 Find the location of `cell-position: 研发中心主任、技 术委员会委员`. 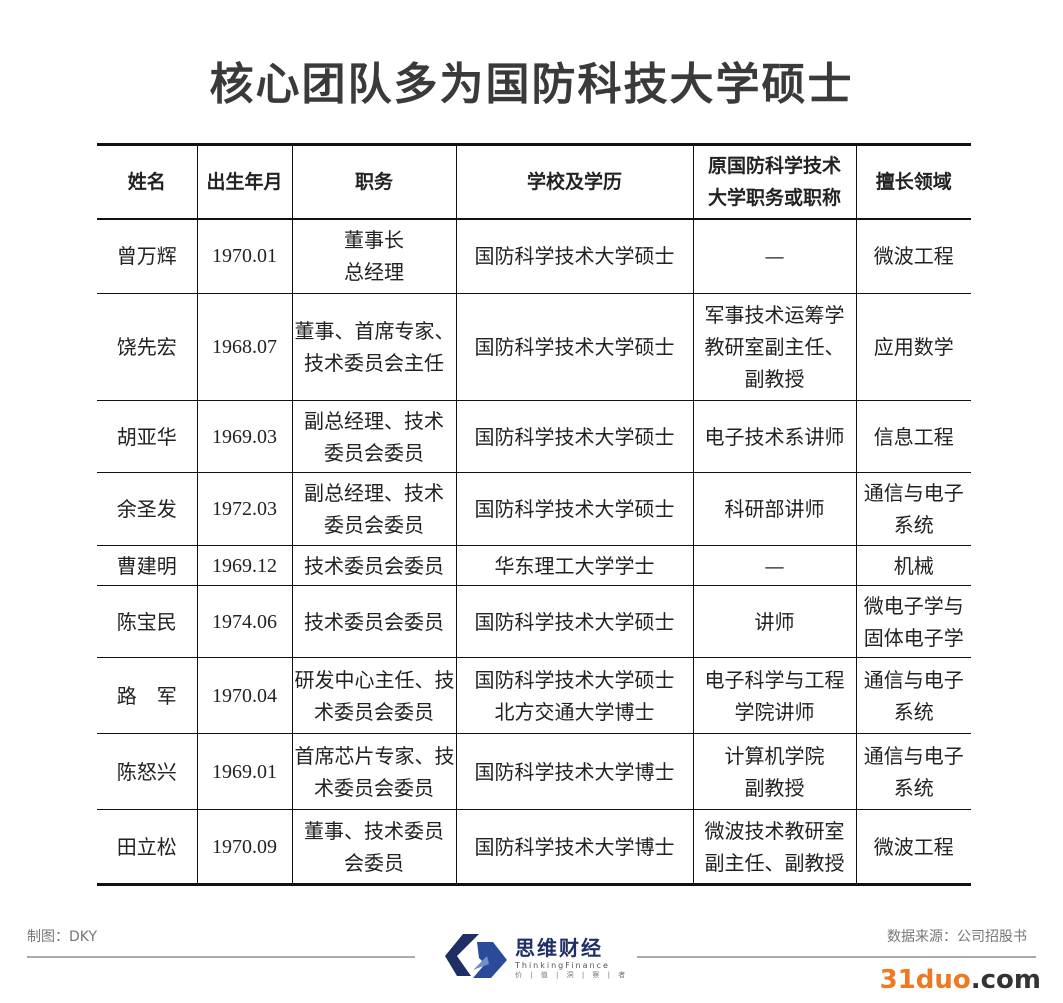

cell-position: 研发中心主任、技 术委员会委员 is located at coordinates (374, 695).